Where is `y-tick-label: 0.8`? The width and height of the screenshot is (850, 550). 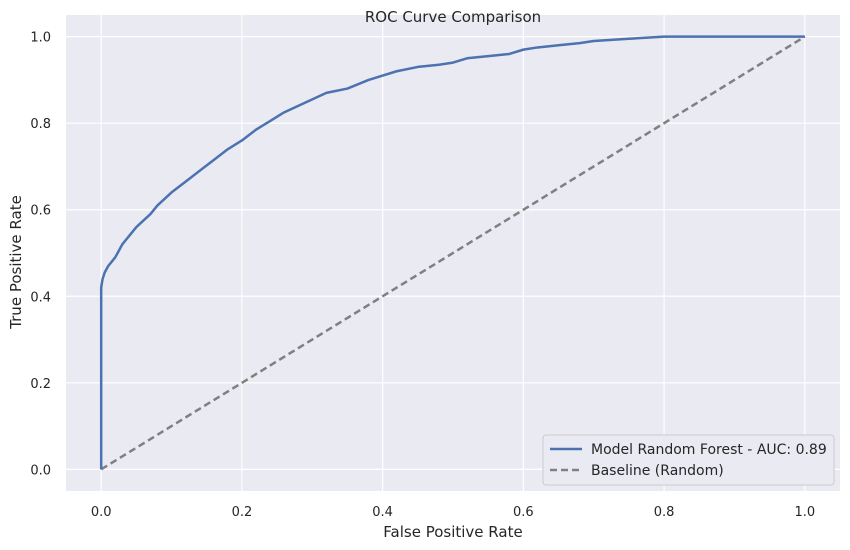 y-tick-label: 0.8 is located at coordinates (40, 124).